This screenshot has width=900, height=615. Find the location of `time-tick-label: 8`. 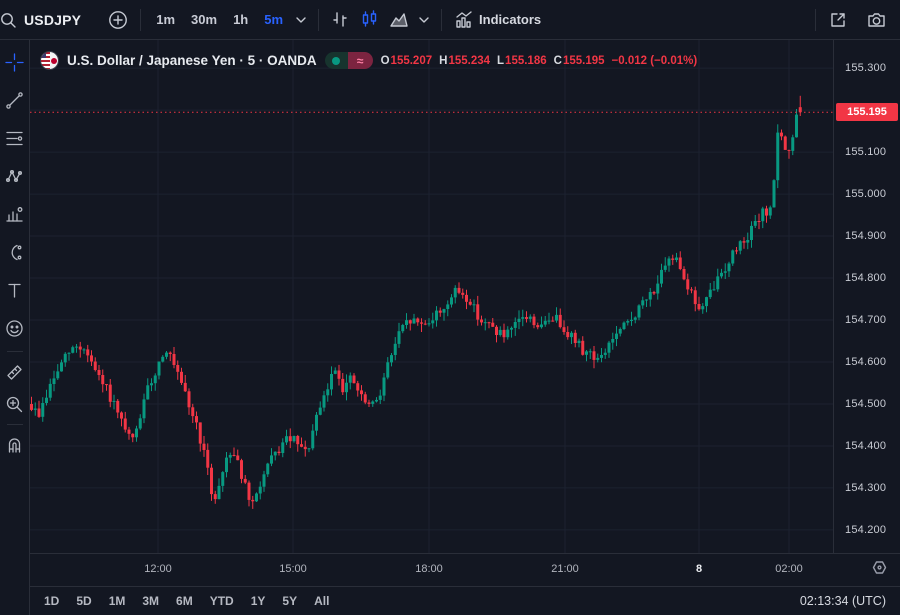

time-tick-label: 8 is located at coordinates (699, 569).